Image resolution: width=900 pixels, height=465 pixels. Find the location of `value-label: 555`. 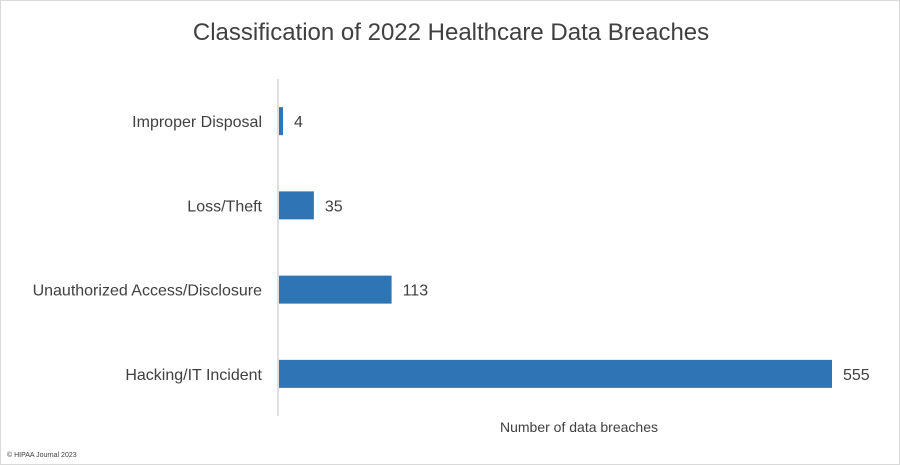

value-label: 555 is located at coordinates (856, 375).